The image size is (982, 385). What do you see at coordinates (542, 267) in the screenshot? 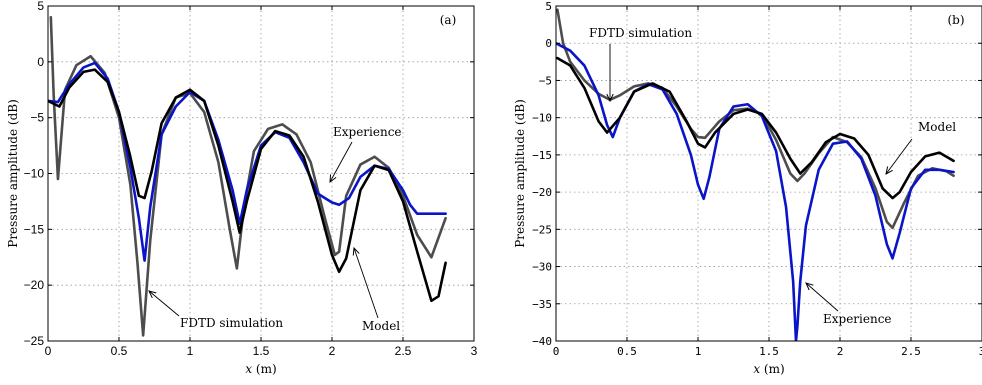
I see `y-tick-label: −30` at bounding box center [542, 267].